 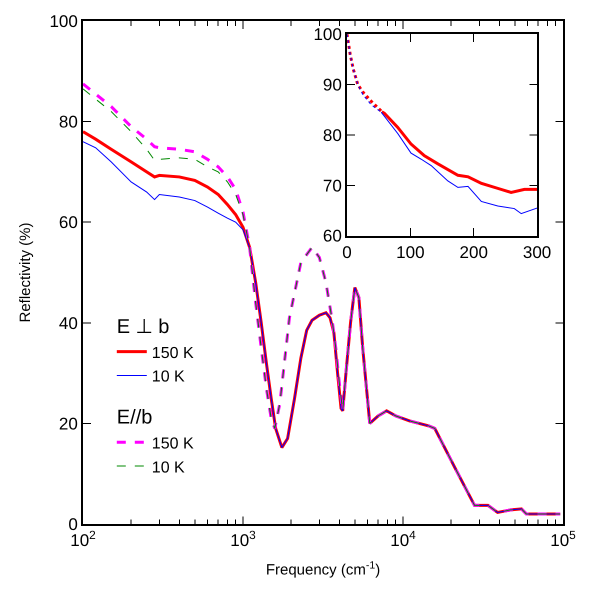 What do you see at coordinates (410, 252) in the screenshot?
I see `x-tick-label: 100` at bounding box center [410, 252].